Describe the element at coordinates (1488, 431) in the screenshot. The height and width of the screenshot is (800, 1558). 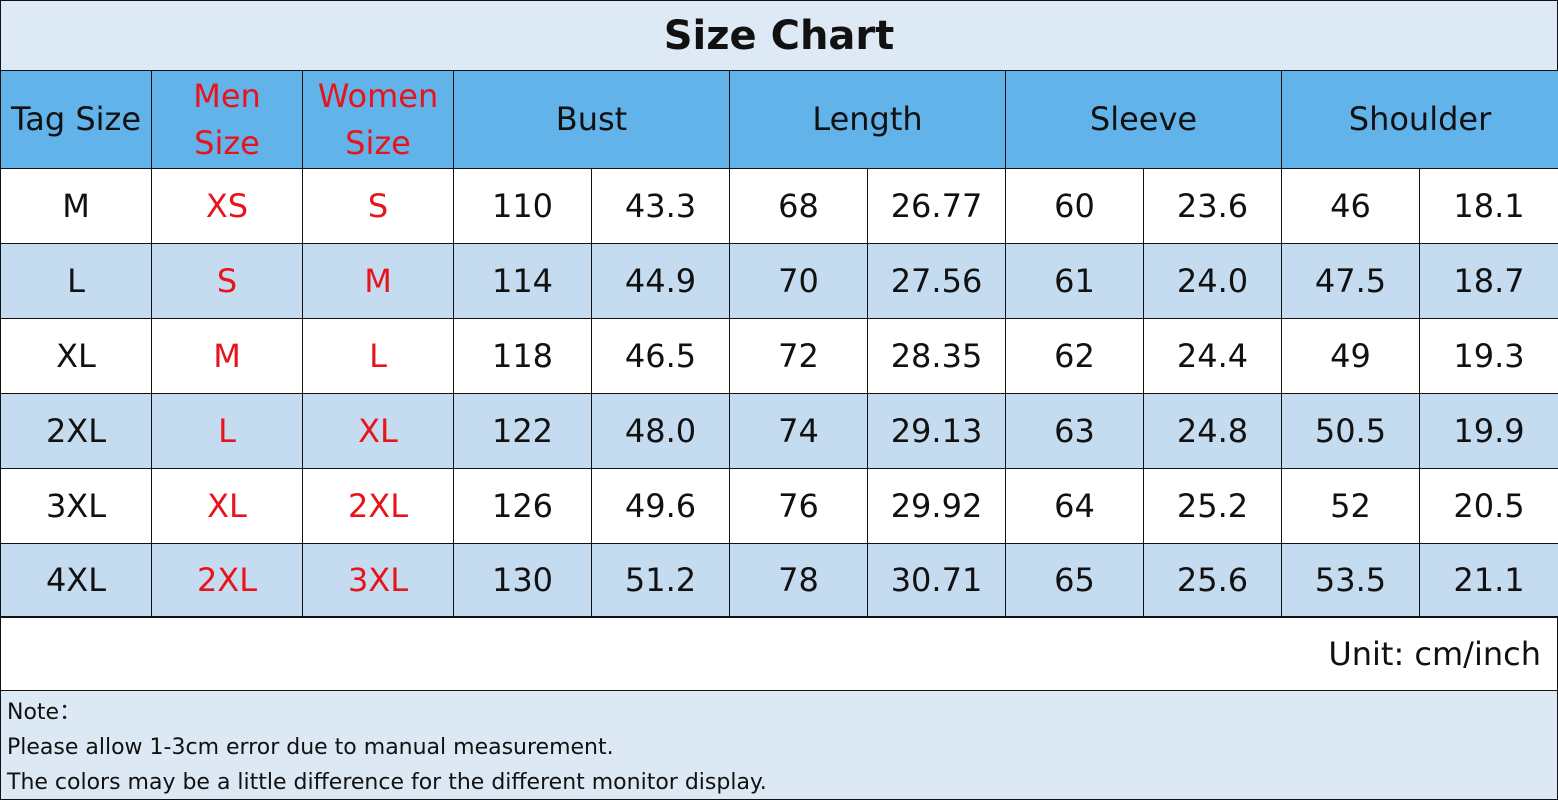
I see `table-cell: 19.9` at that location.